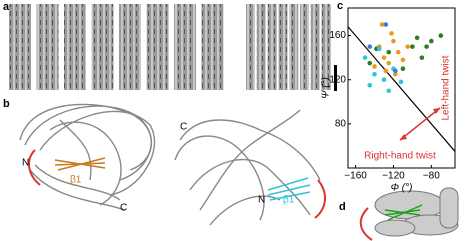 Image resolution: width=474 pixels, height=241 pixels. I want to click on diagonal, so click(401, 89).